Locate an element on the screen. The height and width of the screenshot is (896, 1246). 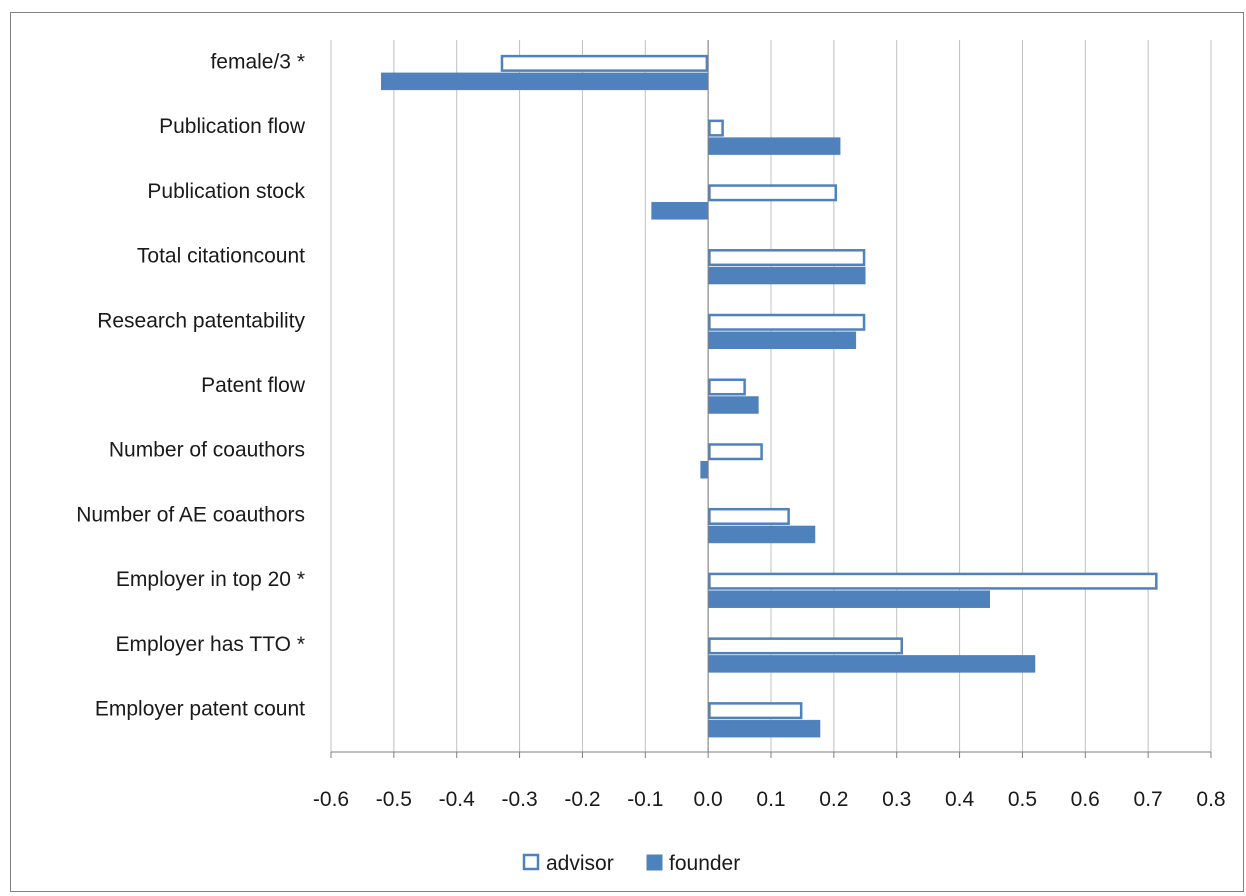
legend-swatch-advisor is located at coordinates (531, 862).